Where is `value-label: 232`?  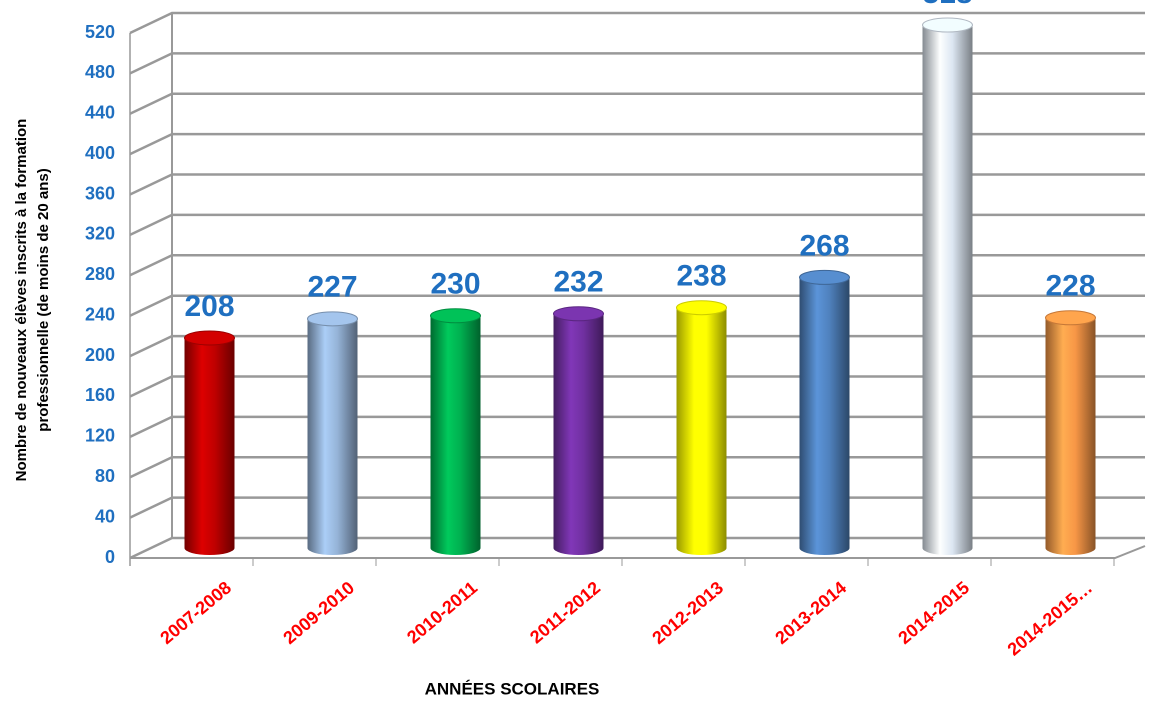
value-label: 232 is located at coordinates (578, 282).